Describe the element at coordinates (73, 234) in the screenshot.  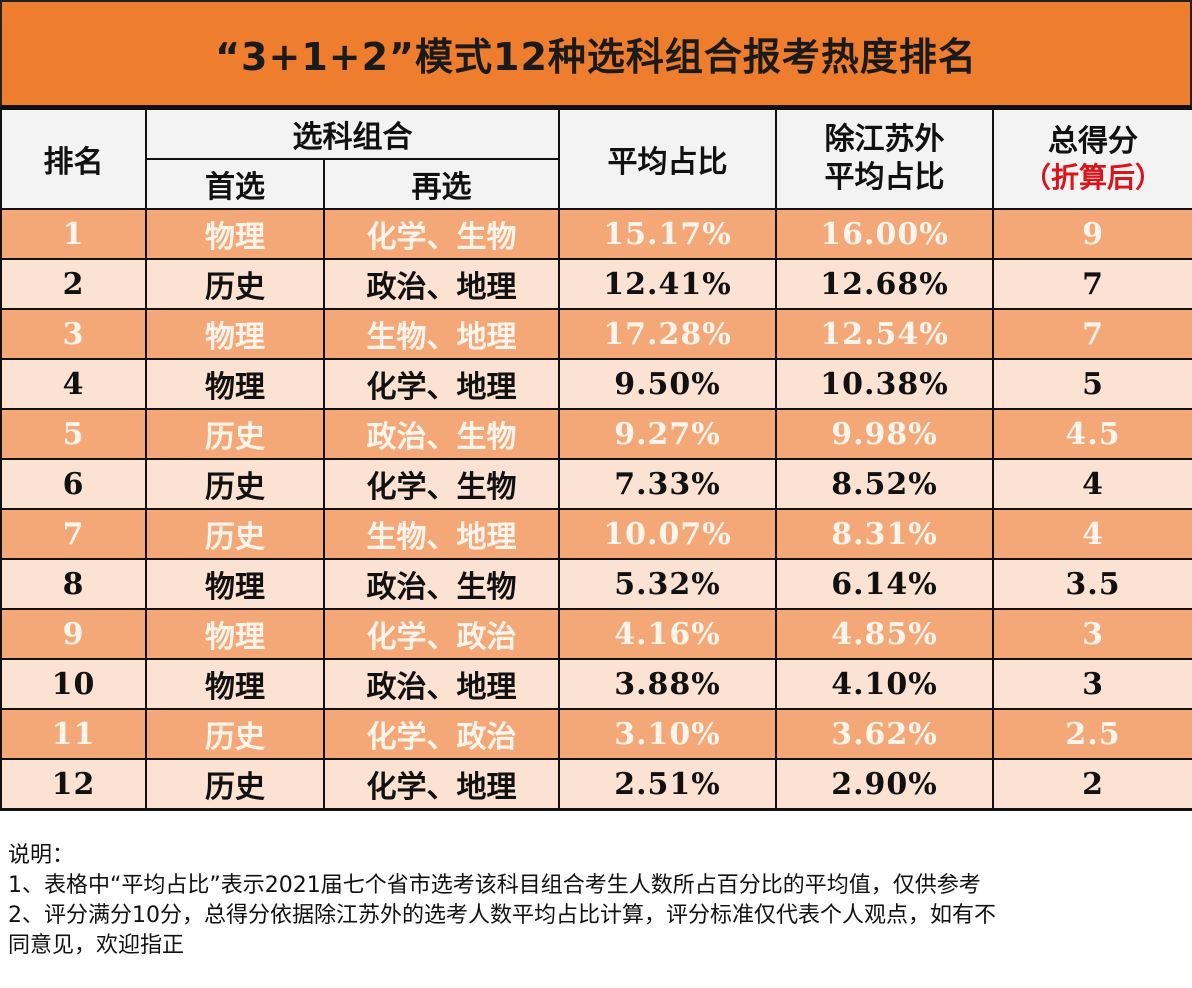
I see `cell-rank: 1` at that location.